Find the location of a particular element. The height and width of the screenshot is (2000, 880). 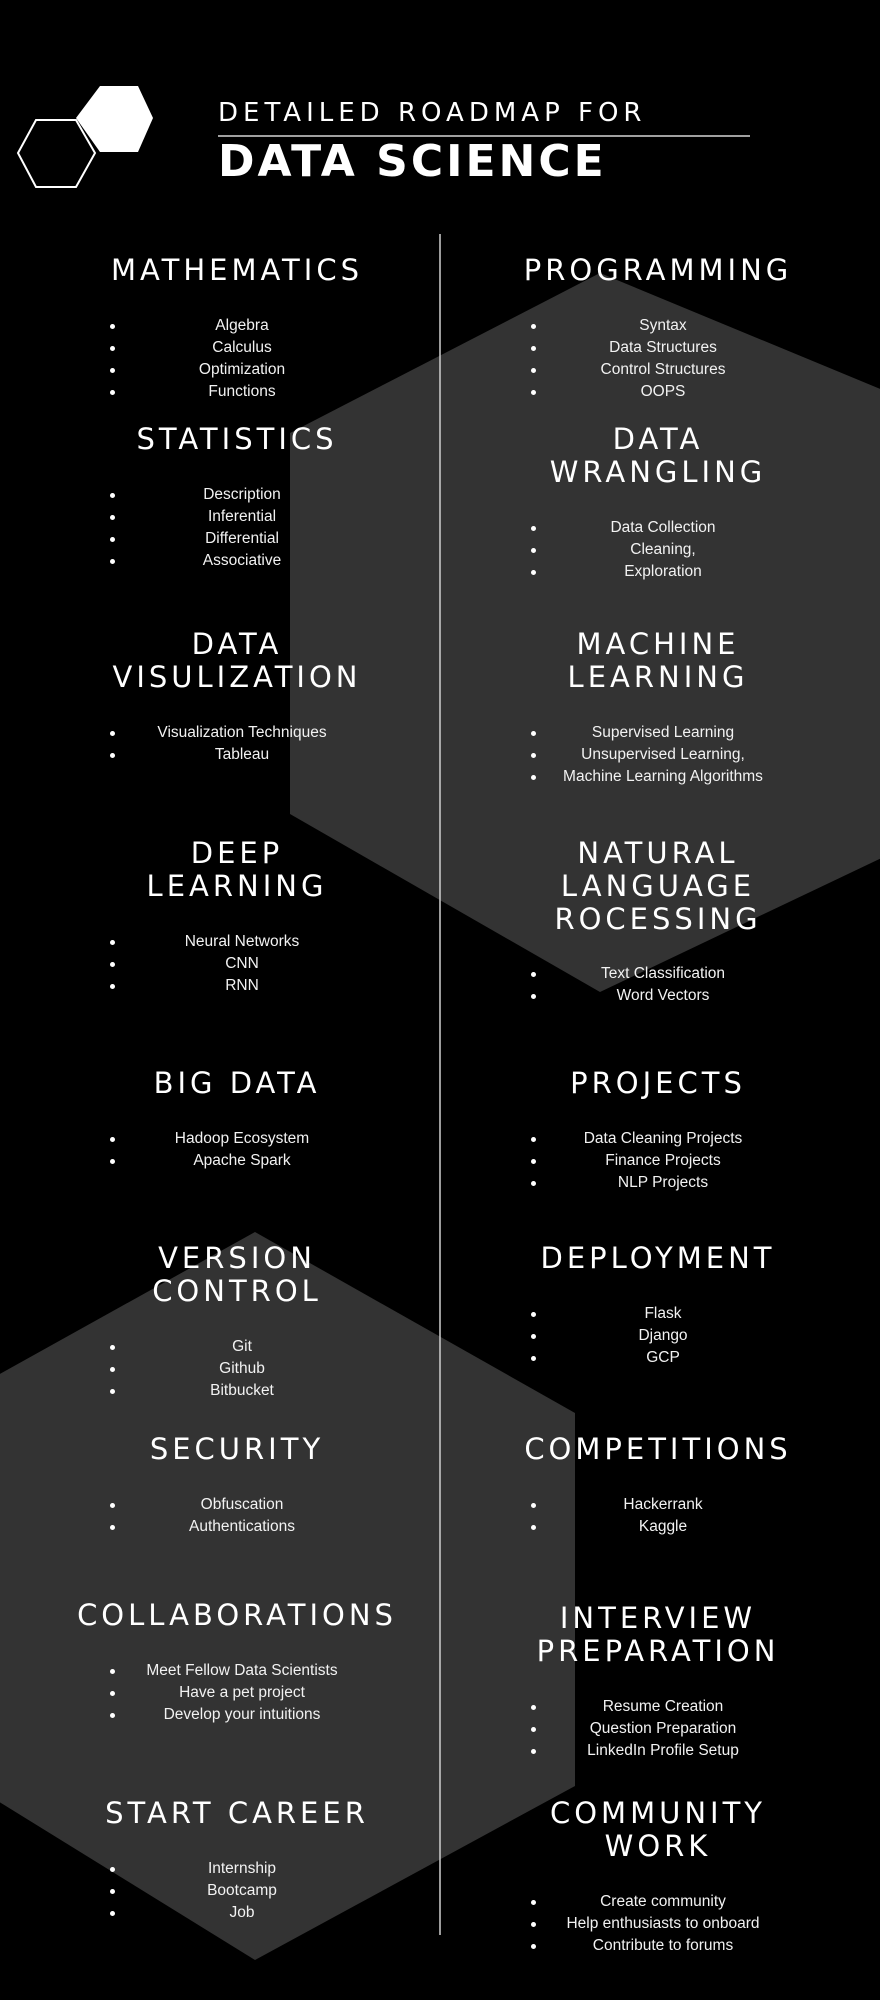

list-item: RNN is located at coordinates (237, 986).